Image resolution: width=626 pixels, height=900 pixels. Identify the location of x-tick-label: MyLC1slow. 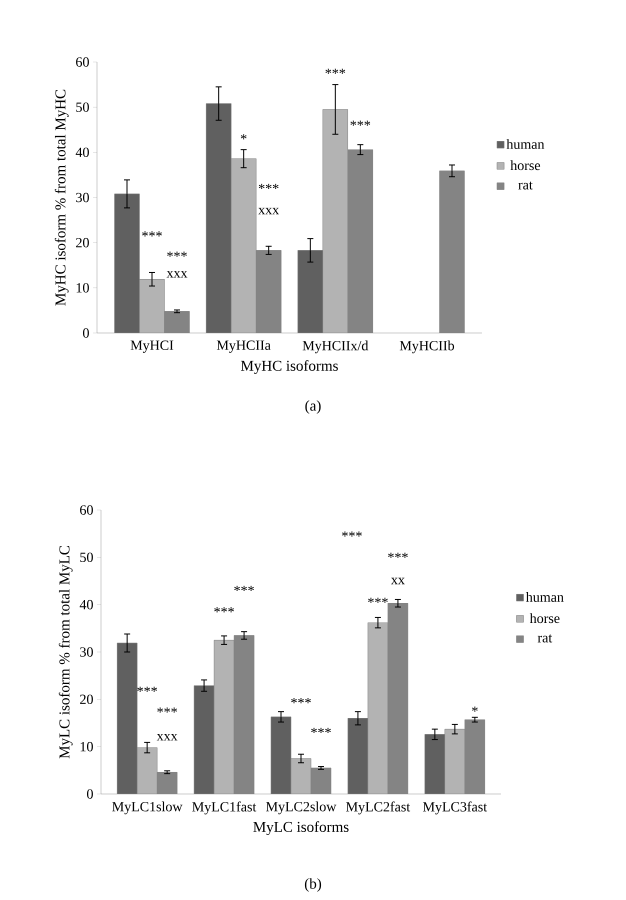
(147, 808).